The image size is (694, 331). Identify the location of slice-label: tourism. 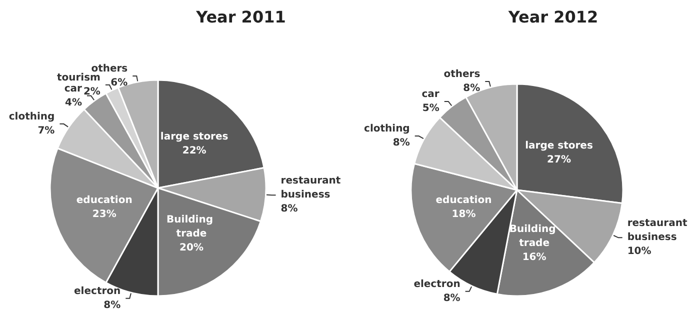
(78, 78).